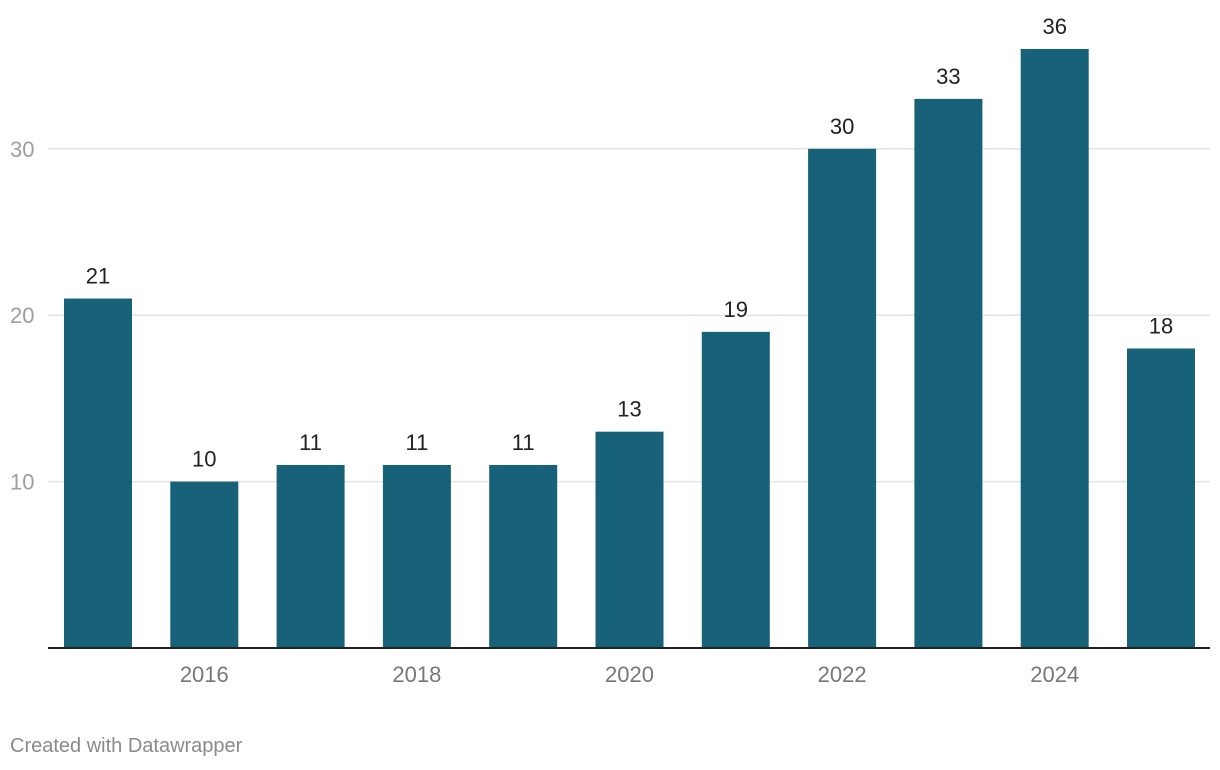 The height and width of the screenshot is (770, 1220). Describe the element at coordinates (416, 556) in the screenshot. I see `bar-2018` at that location.